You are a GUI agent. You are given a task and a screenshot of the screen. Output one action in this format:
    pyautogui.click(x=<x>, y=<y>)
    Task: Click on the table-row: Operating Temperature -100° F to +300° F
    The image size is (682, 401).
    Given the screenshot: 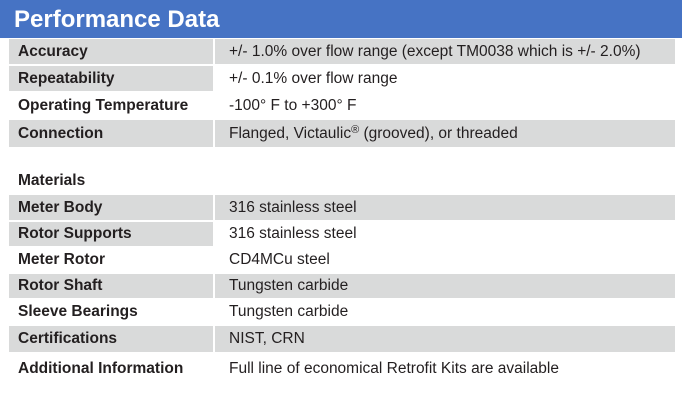 What is the action you would take?
    pyautogui.click(x=342, y=106)
    